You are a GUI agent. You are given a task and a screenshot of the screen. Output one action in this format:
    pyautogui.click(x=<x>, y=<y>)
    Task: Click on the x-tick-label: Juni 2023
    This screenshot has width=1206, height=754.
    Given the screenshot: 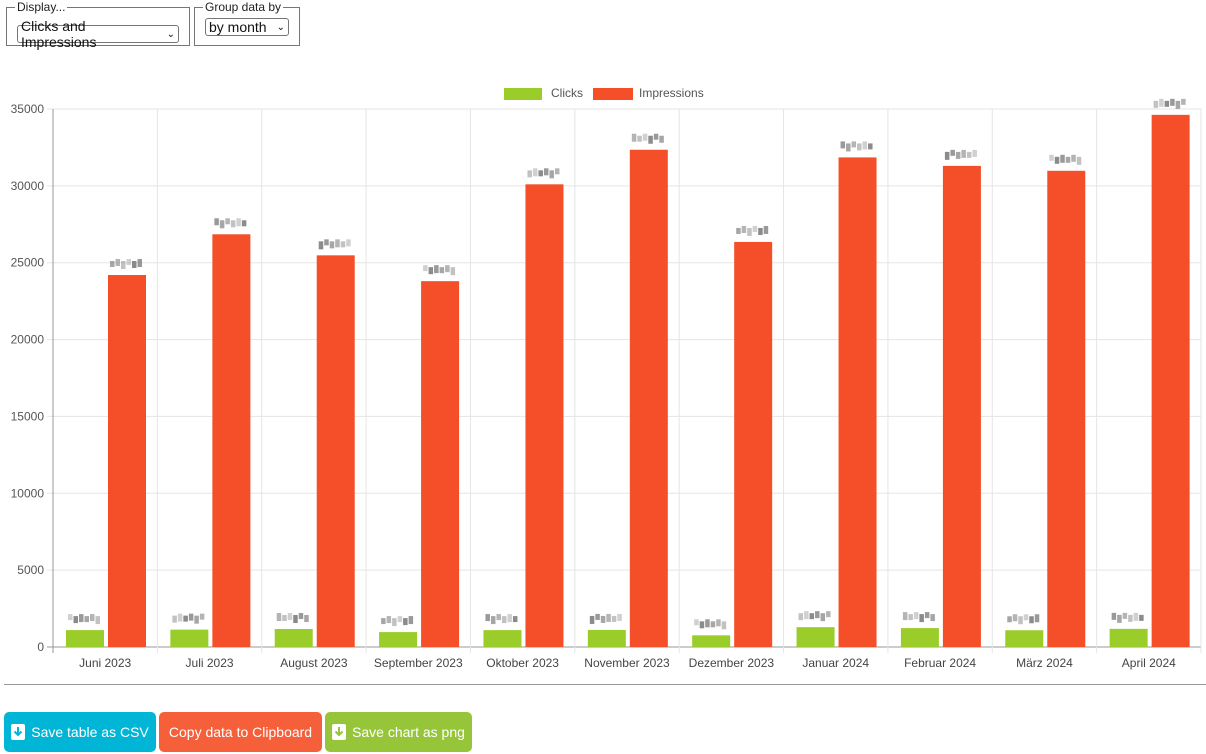 What is the action you would take?
    pyautogui.click(x=105, y=663)
    